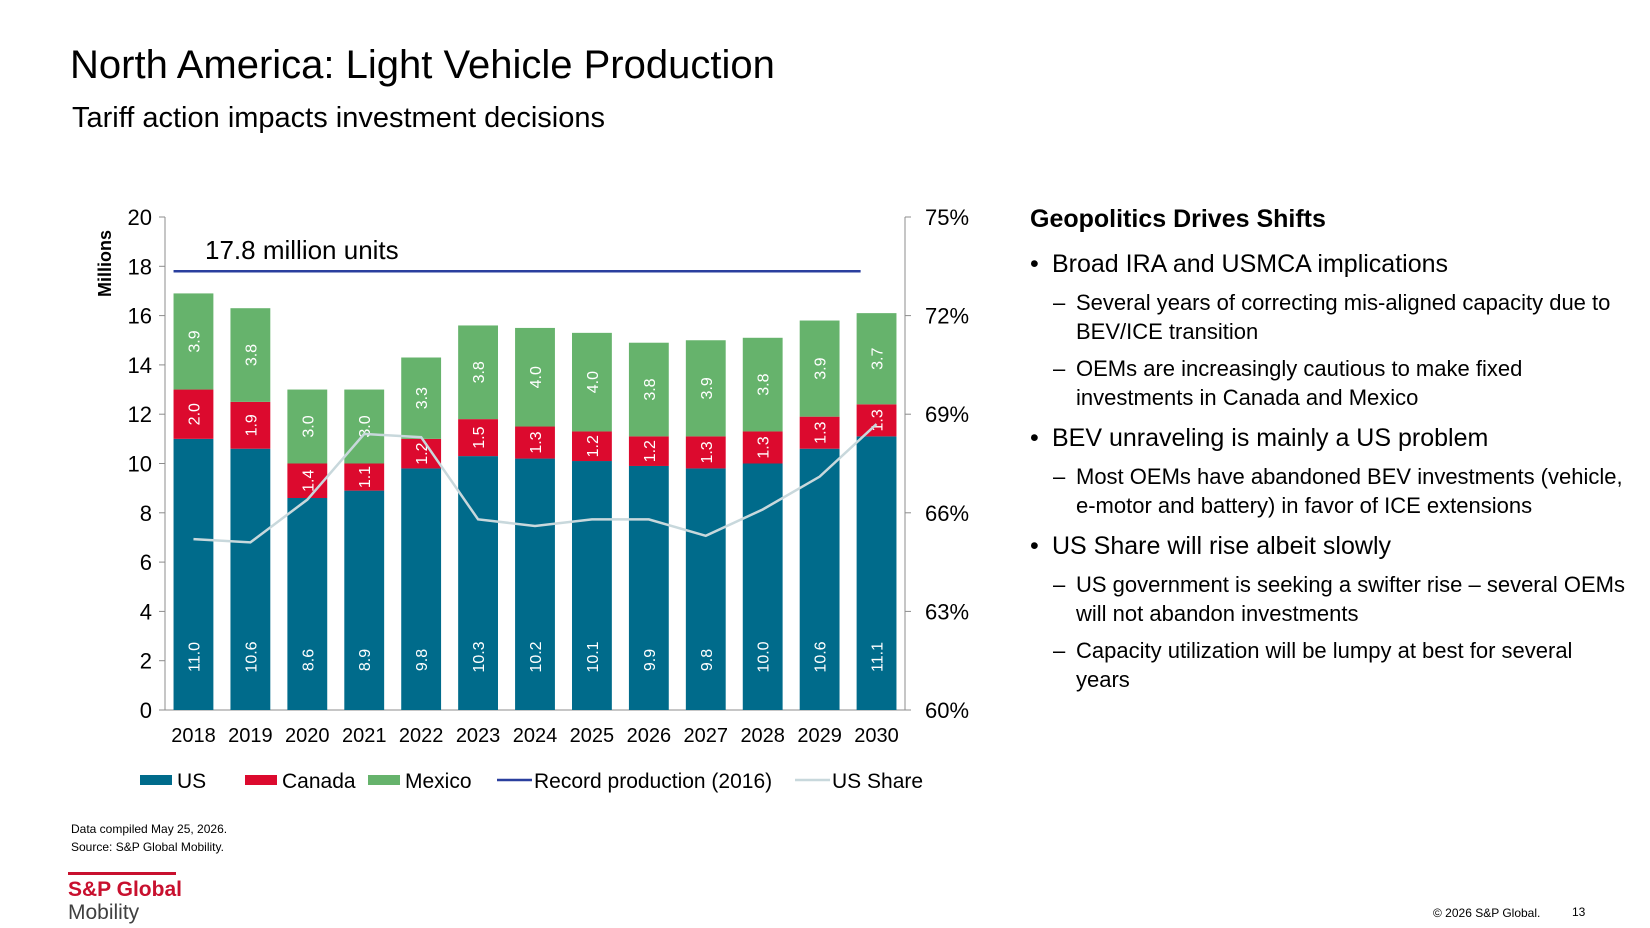 Image resolution: width=1650 pixels, height=928 pixels. What do you see at coordinates (140, 365) in the screenshot?
I see `y-tick-label: 14` at bounding box center [140, 365].